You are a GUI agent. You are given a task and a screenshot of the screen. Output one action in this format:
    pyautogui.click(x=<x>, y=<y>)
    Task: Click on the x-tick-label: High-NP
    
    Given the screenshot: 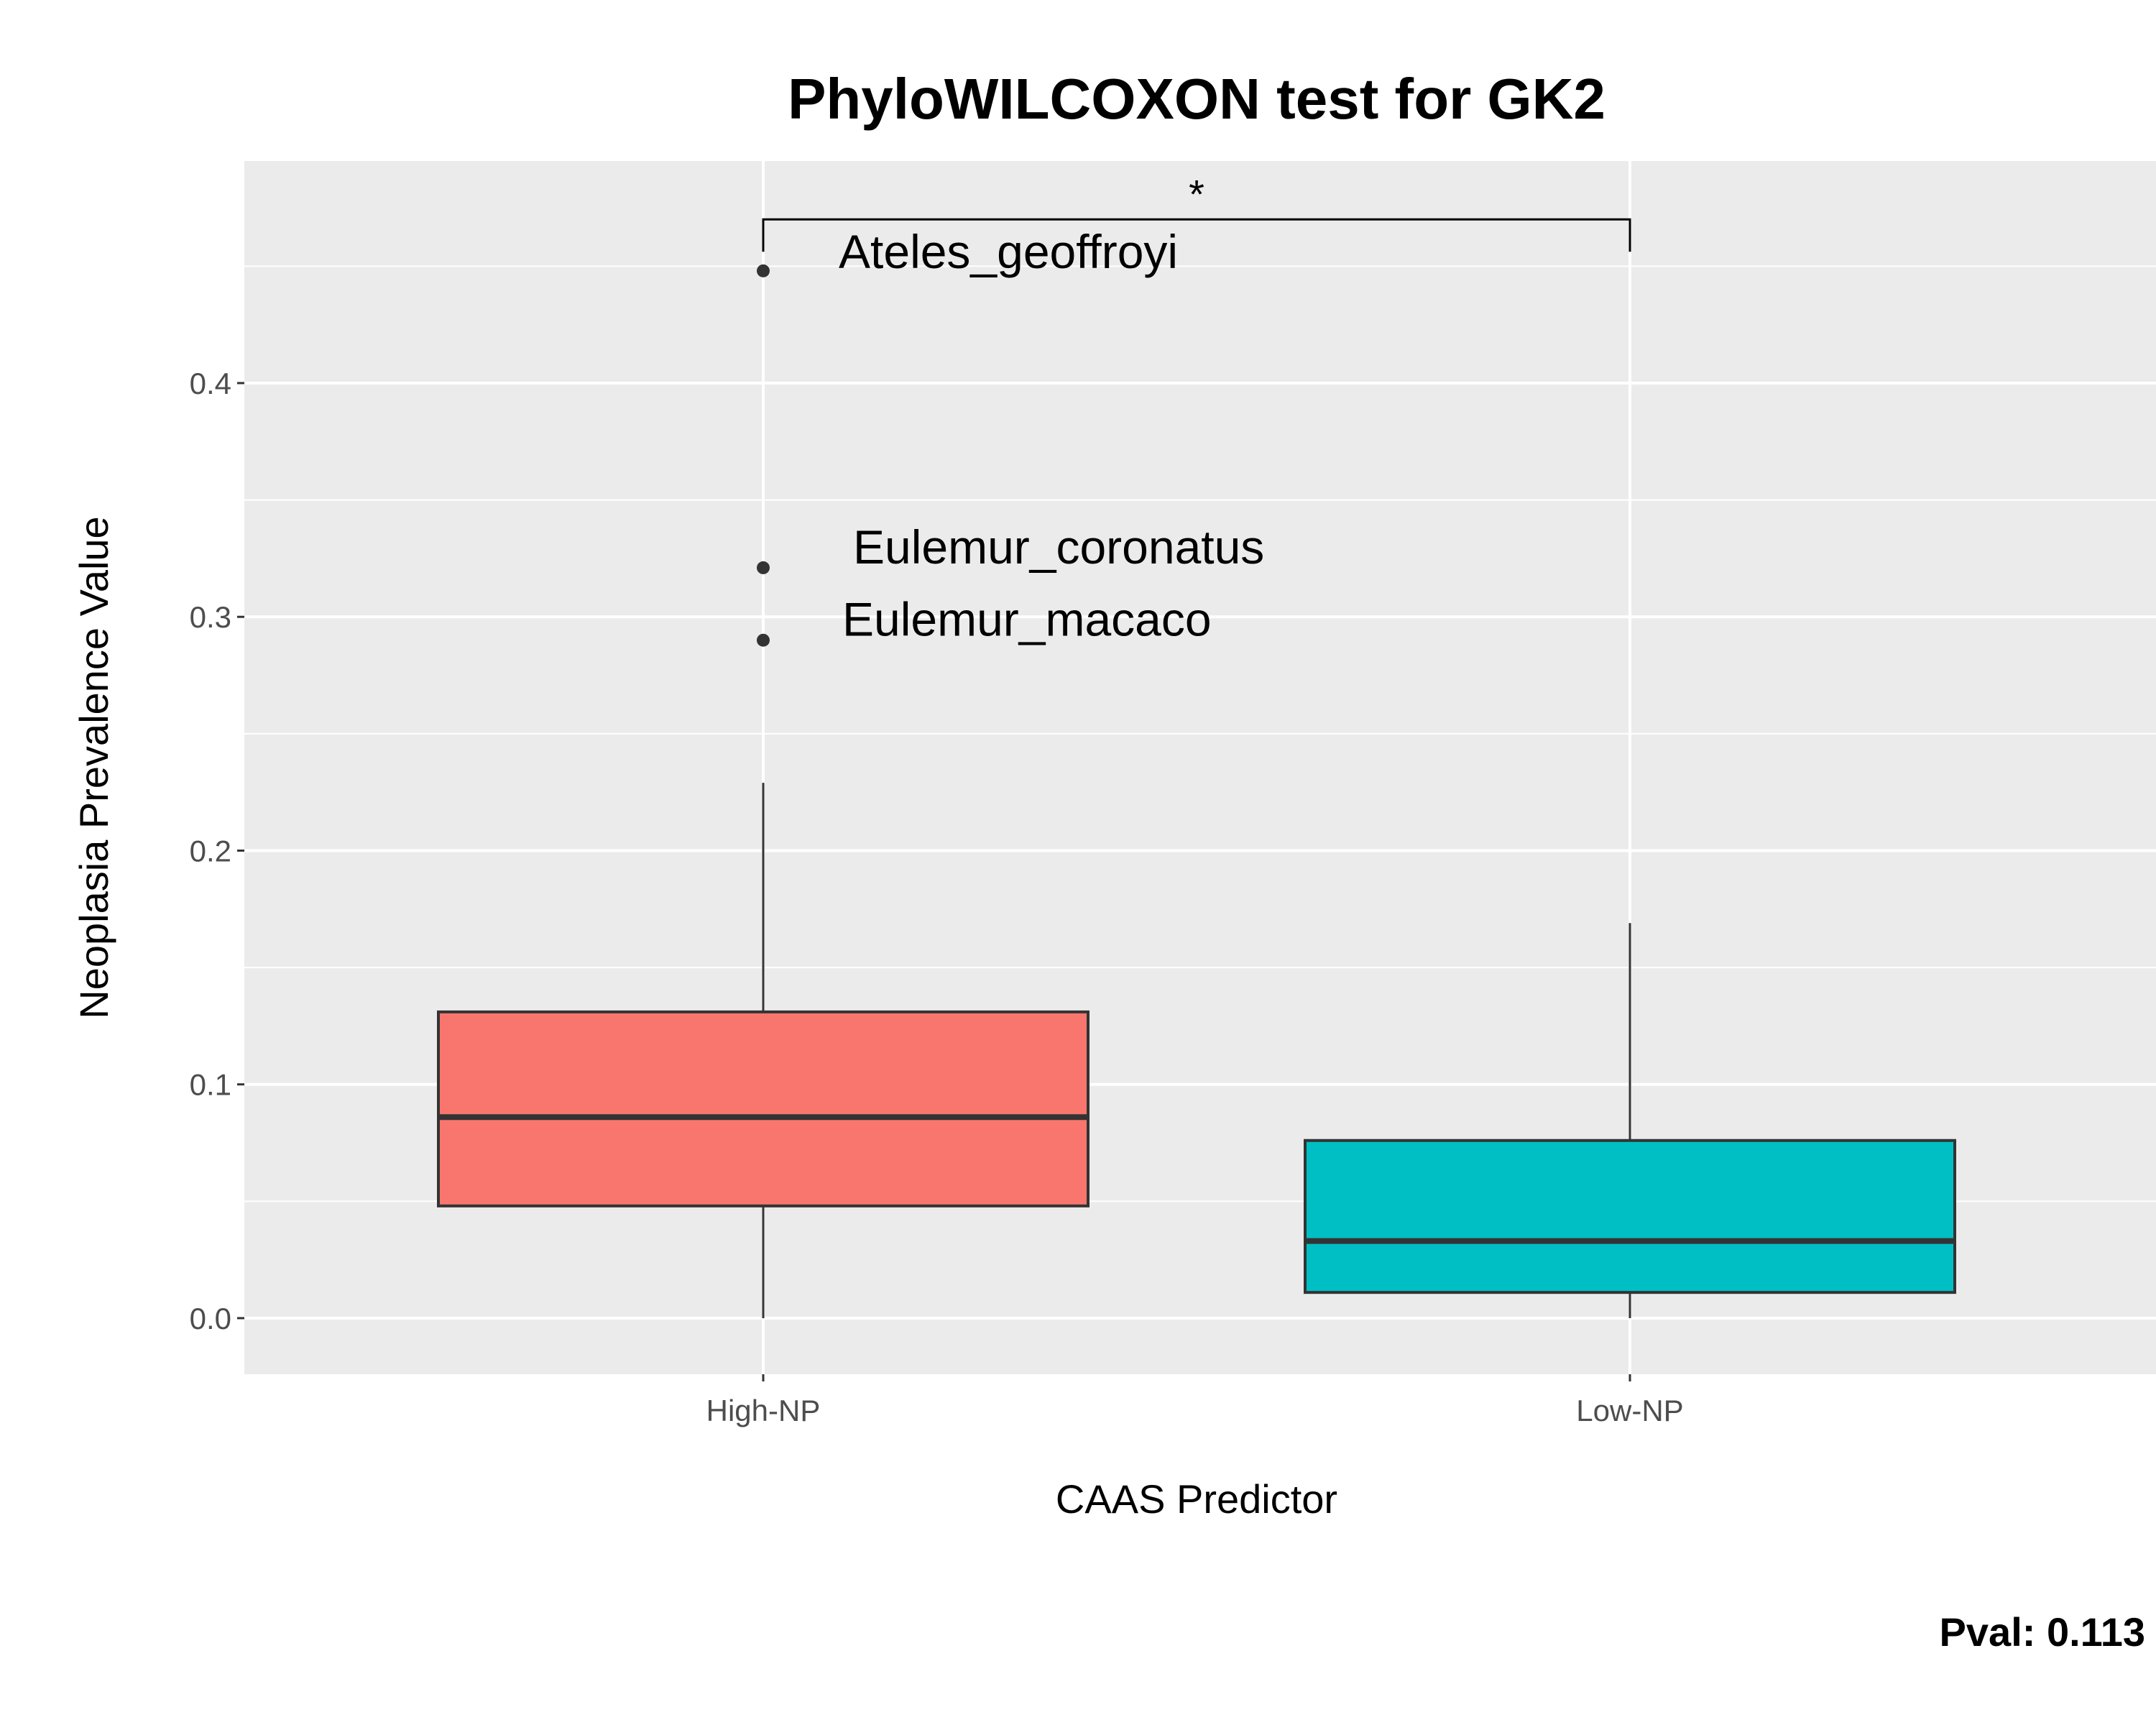 What is the action you would take?
    pyautogui.click(x=764, y=1410)
    